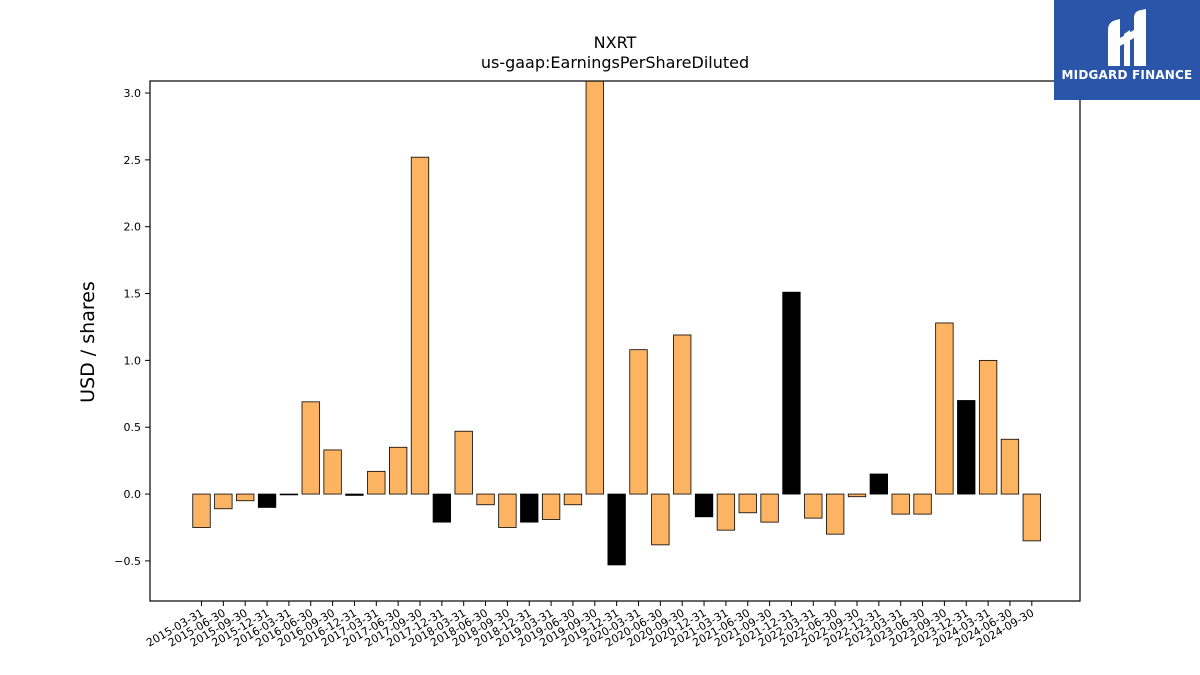  I want to click on y-tick-label: 0.0, so click(133, 494).